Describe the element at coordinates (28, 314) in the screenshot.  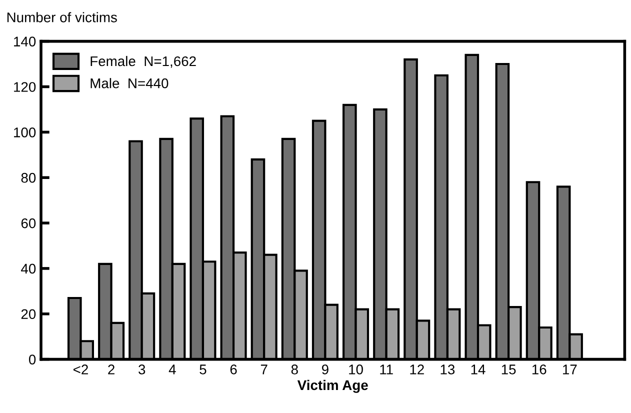
I see `y-tick-label: 20` at that location.